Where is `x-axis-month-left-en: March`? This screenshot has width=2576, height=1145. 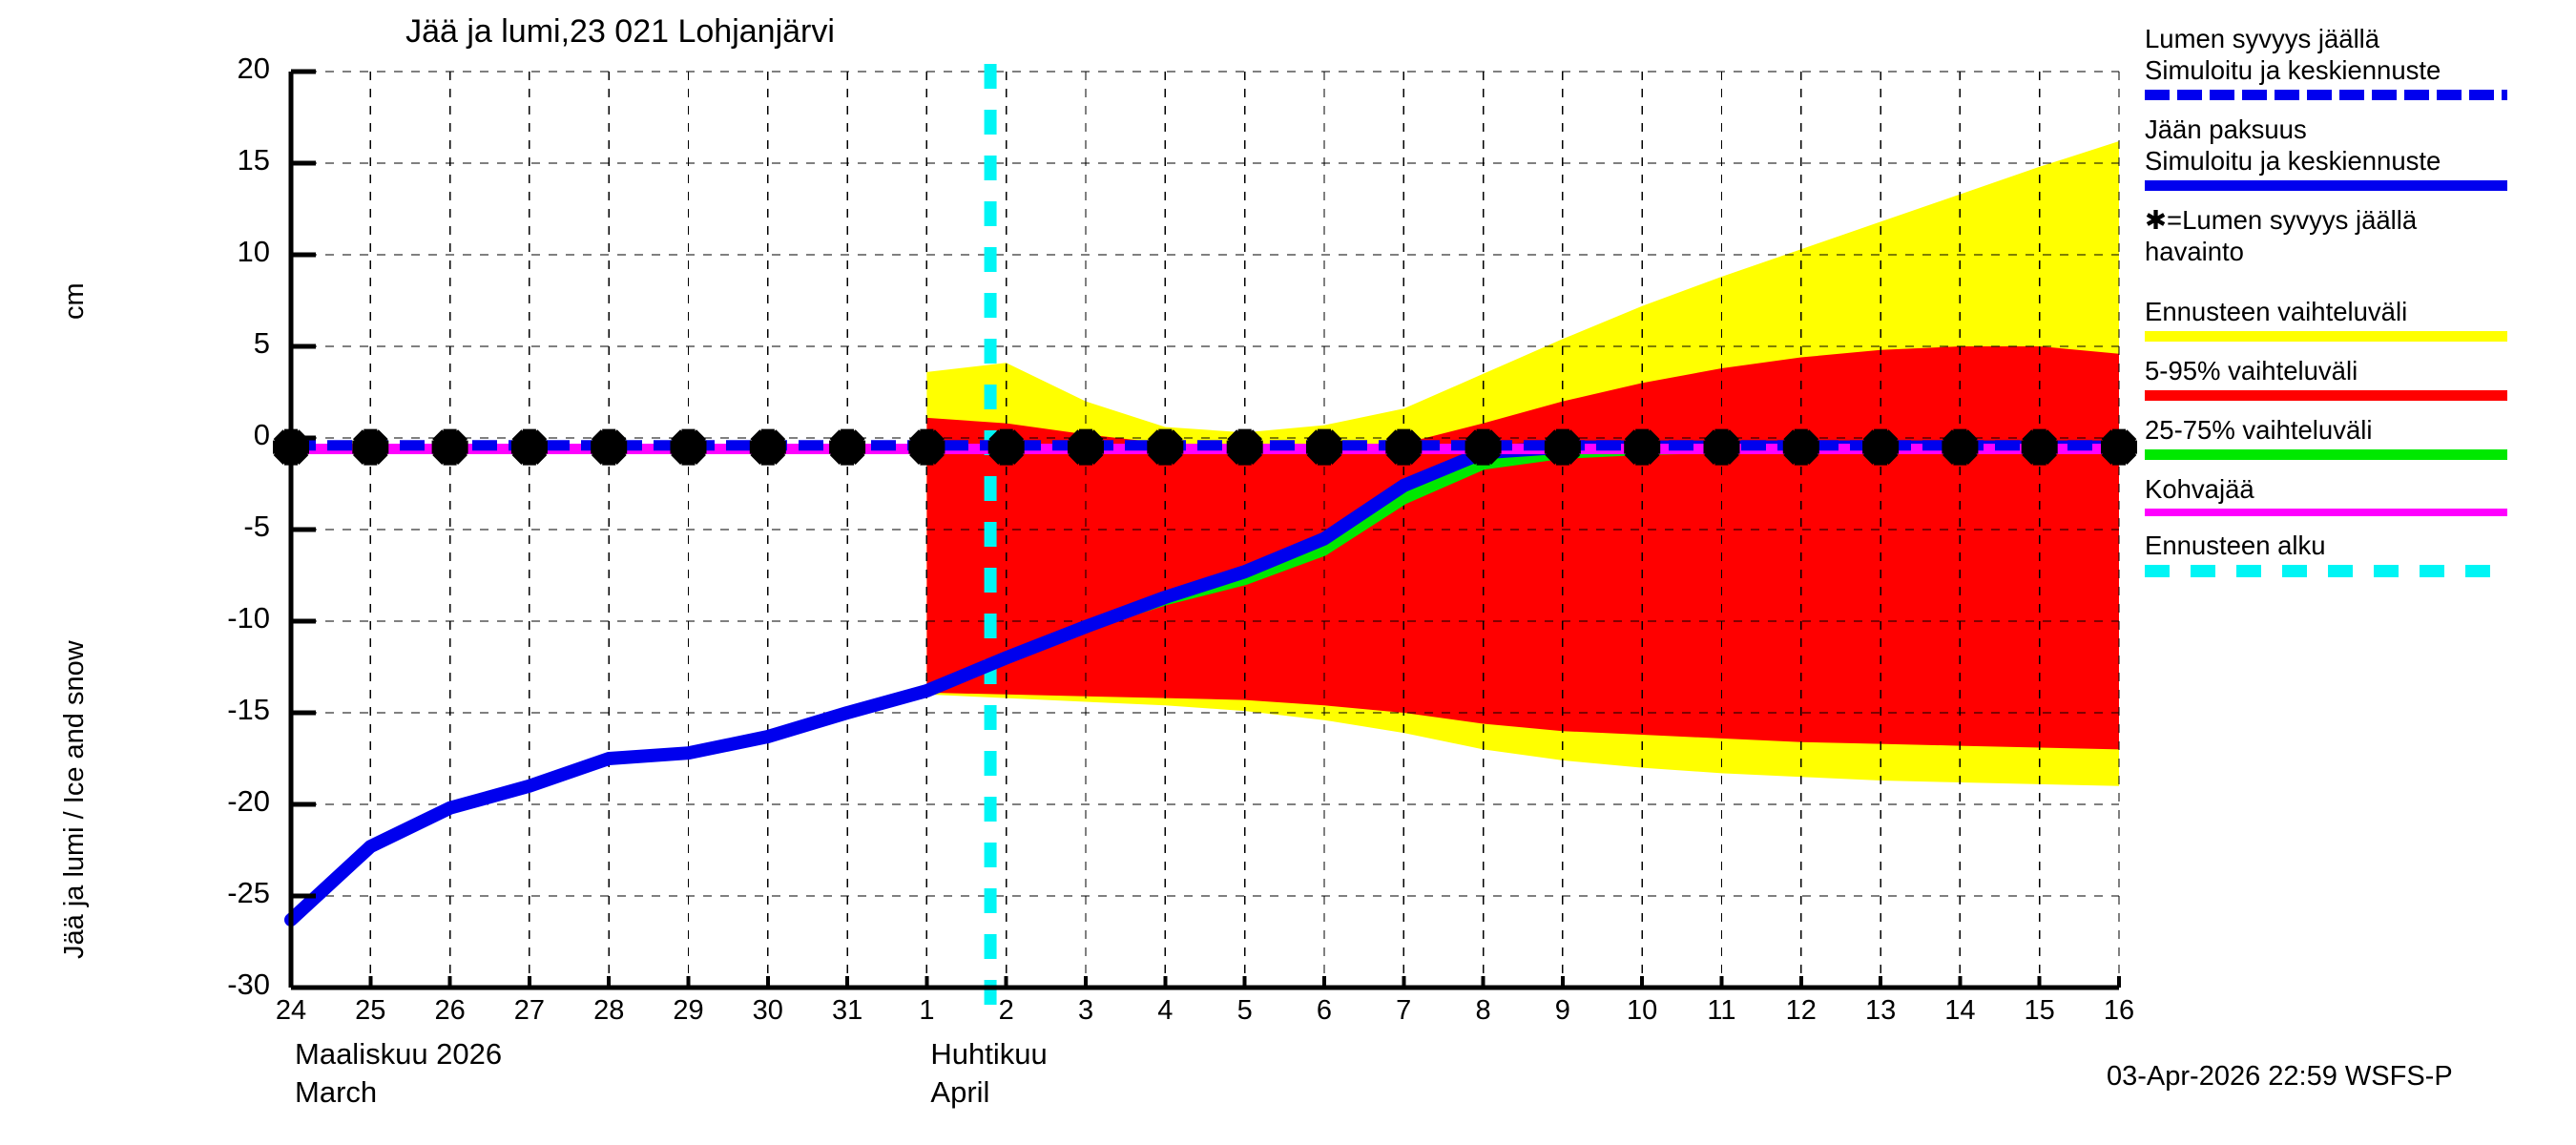 x-axis-month-left-en: March is located at coordinates (336, 1092).